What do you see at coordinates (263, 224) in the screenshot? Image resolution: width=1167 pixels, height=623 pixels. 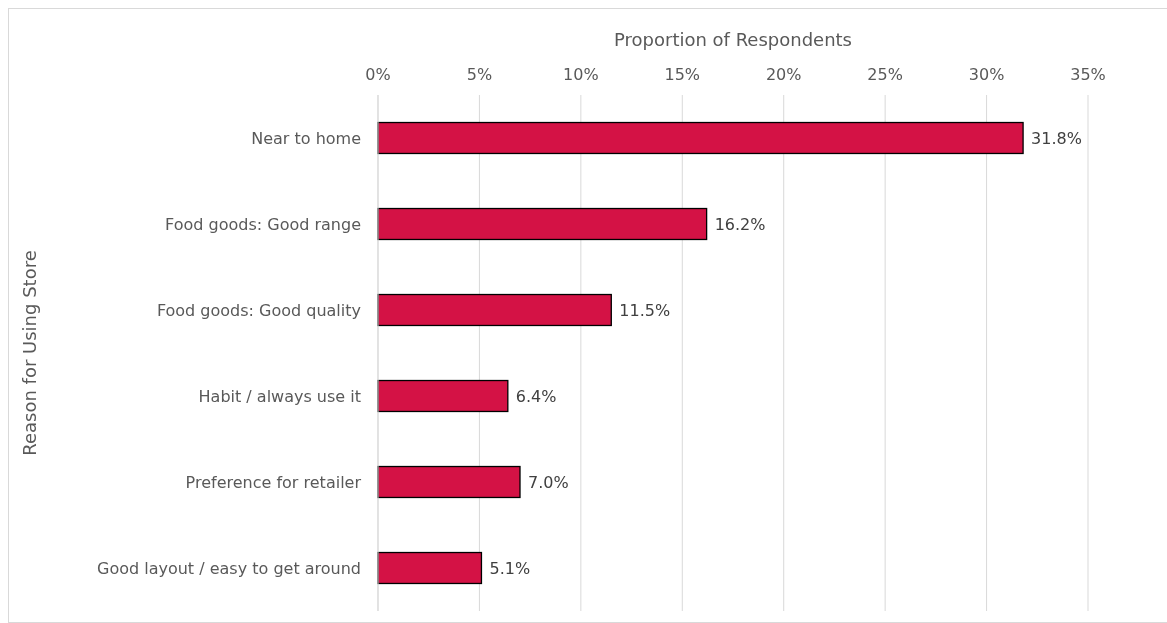 I see `y-tick-label: Food goods: Good range` at bounding box center [263, 224].